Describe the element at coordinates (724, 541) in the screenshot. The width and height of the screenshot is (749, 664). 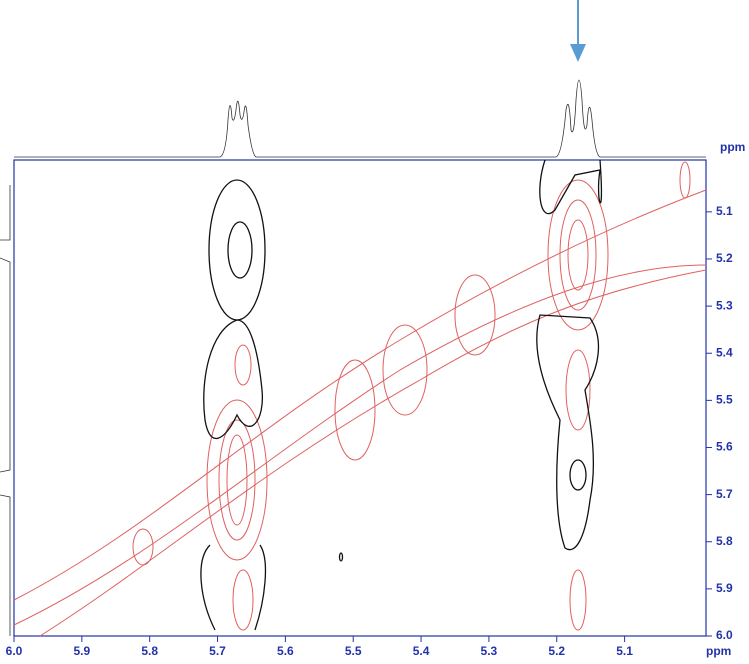
I see `y-tick-label: 5.8` at that location.